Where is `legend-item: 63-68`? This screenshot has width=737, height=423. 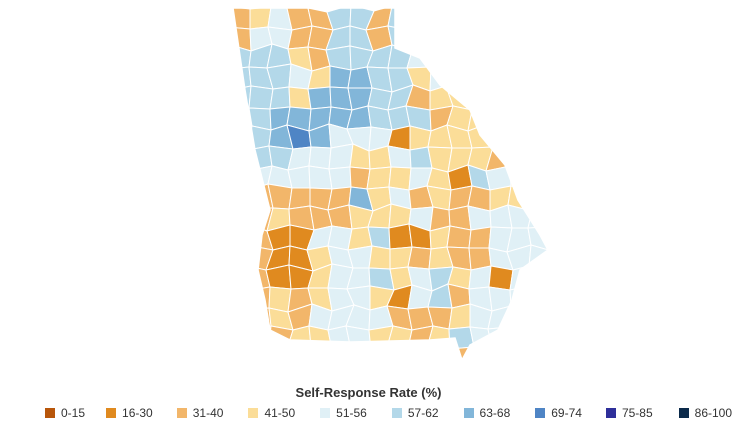
legend-item: 63-68 is located at coordinates (487, 413).